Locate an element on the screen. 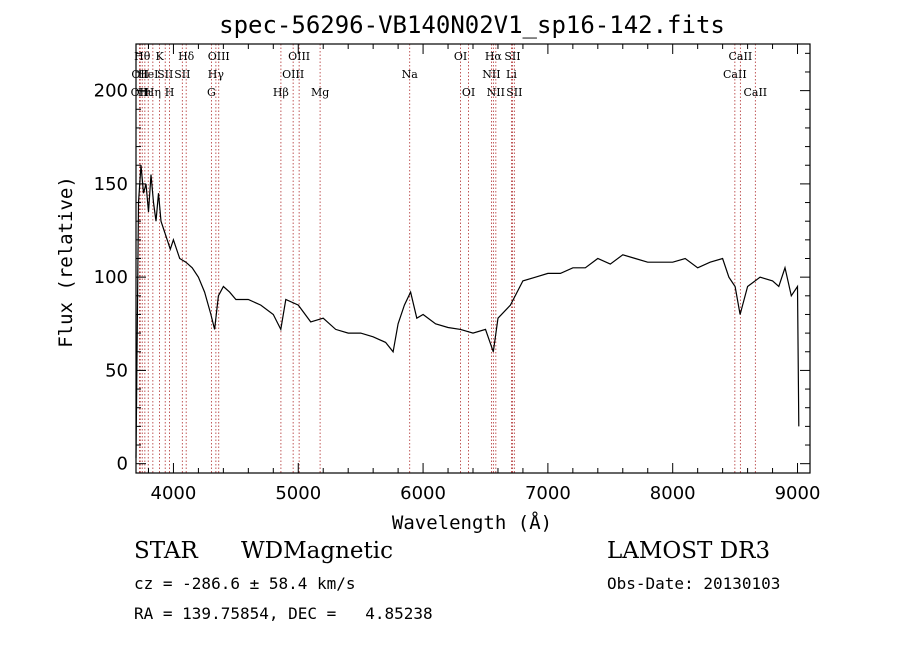 The image size is (900, 649). x-tick-label: 4000 is located at coordinates (174, 493).